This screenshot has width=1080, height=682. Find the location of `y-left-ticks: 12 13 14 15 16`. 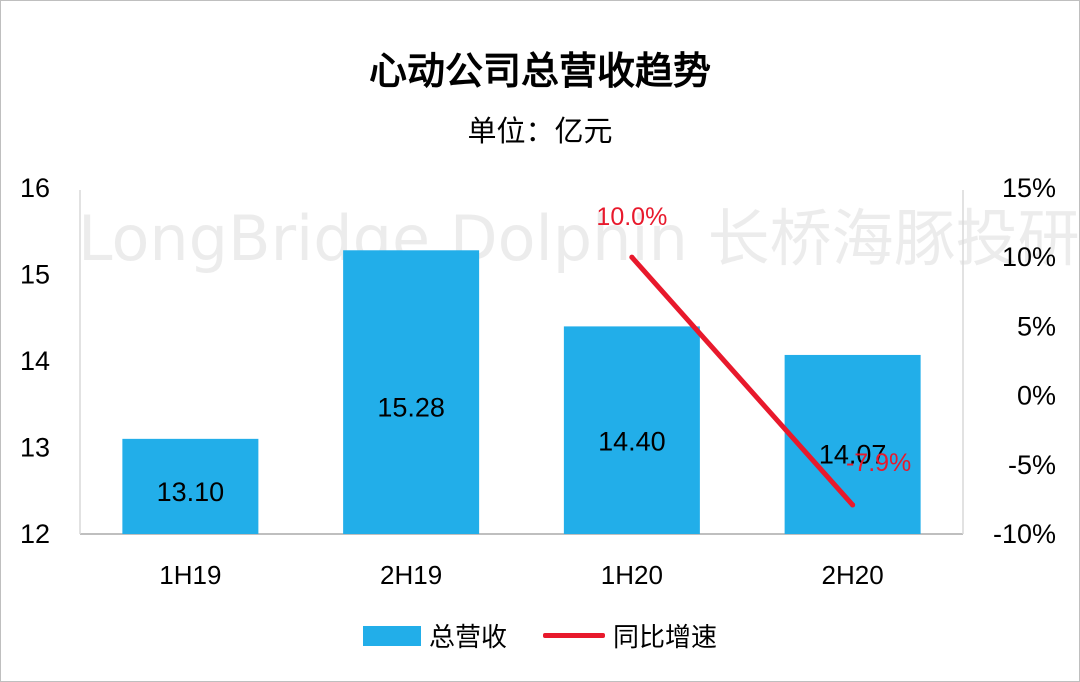

y-left-ticks: 12 13 14 15 16 is located at coordinates (35, 361).